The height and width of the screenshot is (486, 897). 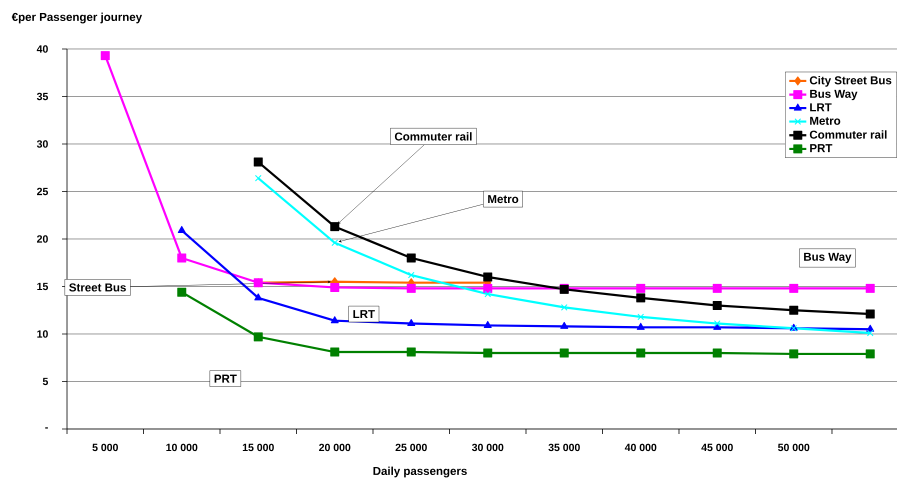 What do you see at coordinates (182, 448) in the screenshot?
I see `x-tick-label: 10 000` at bounding box center [182, 448].